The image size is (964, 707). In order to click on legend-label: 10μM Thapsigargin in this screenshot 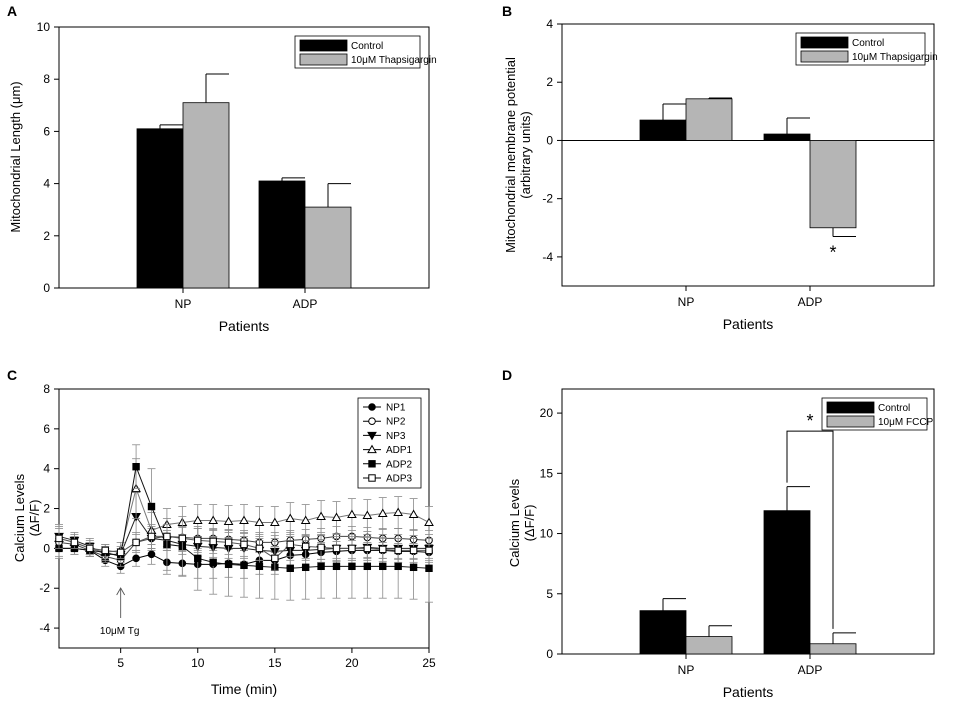, I will do `click(895, 57)`.